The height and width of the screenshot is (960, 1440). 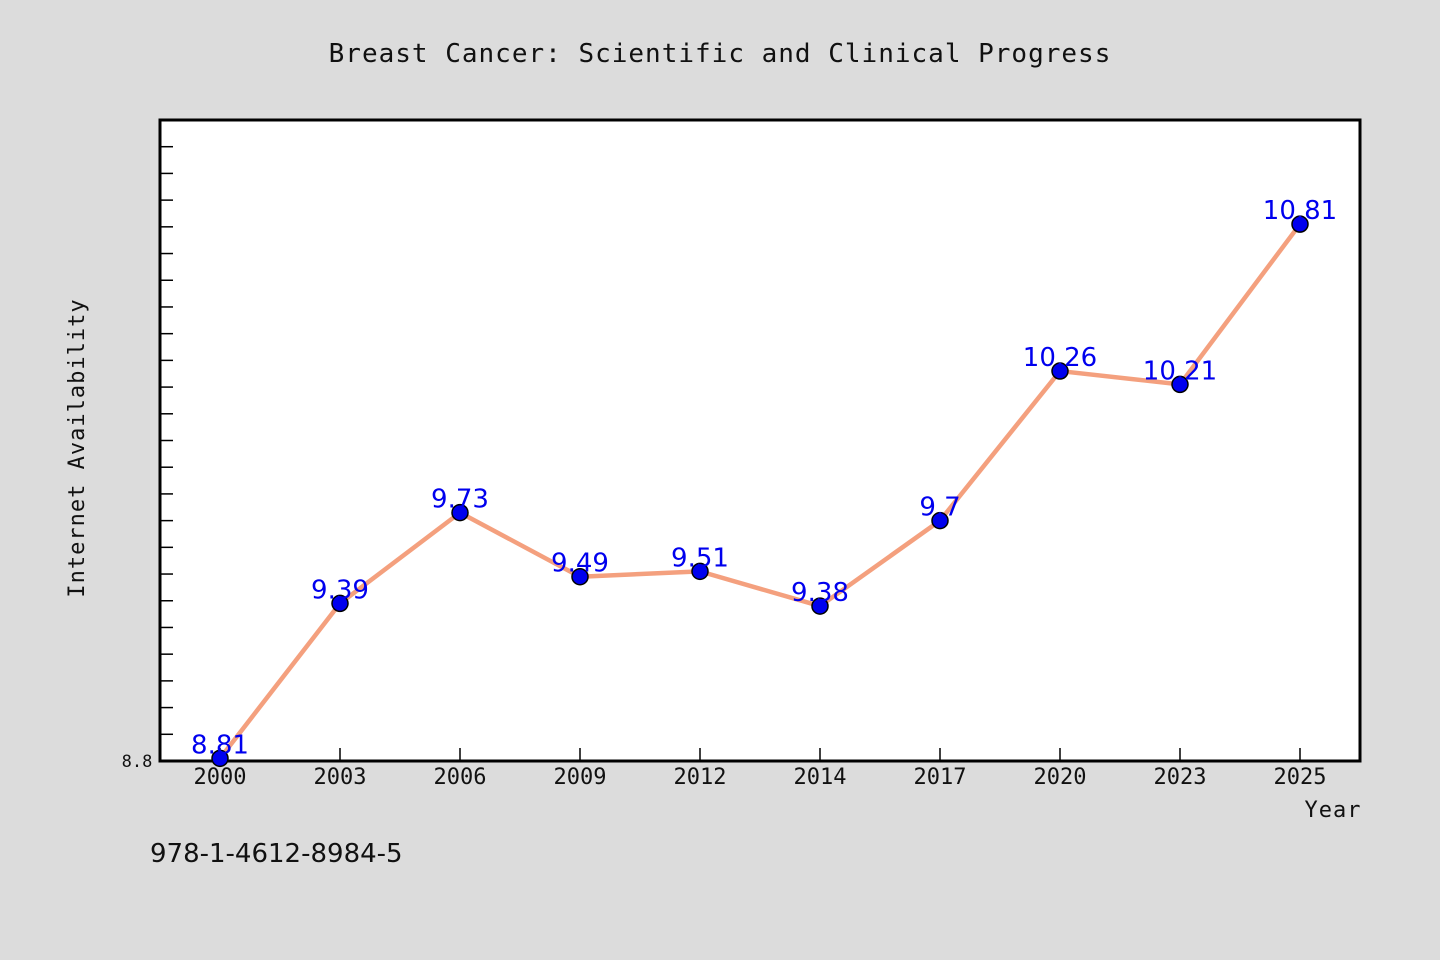 What do you see at coordinates (340, 777) in the screenshot?
I see `x-tick-label: 2003` at bounding box center [340, 777].